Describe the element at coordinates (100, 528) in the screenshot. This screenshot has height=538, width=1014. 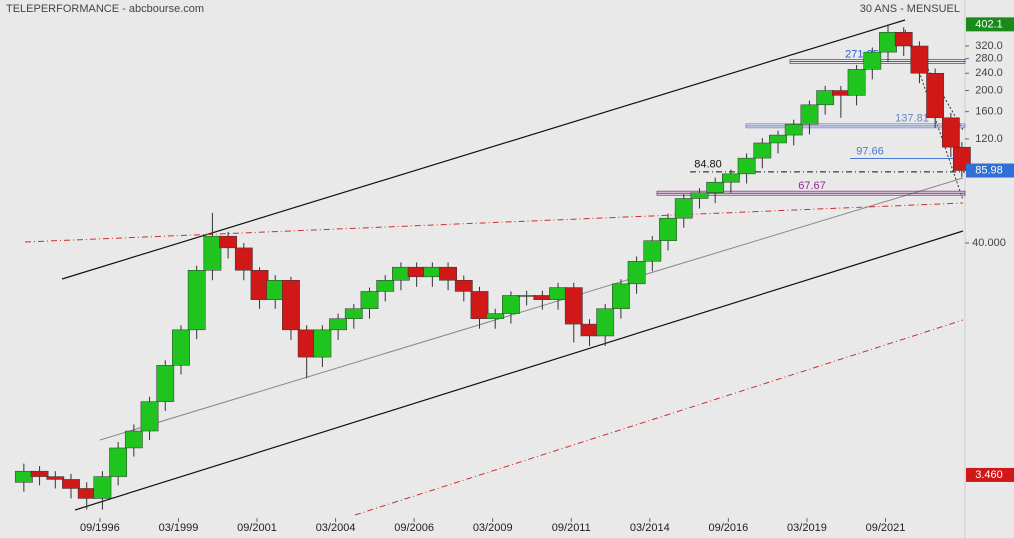
I see `x-tick-label: 09/1996` at that location.